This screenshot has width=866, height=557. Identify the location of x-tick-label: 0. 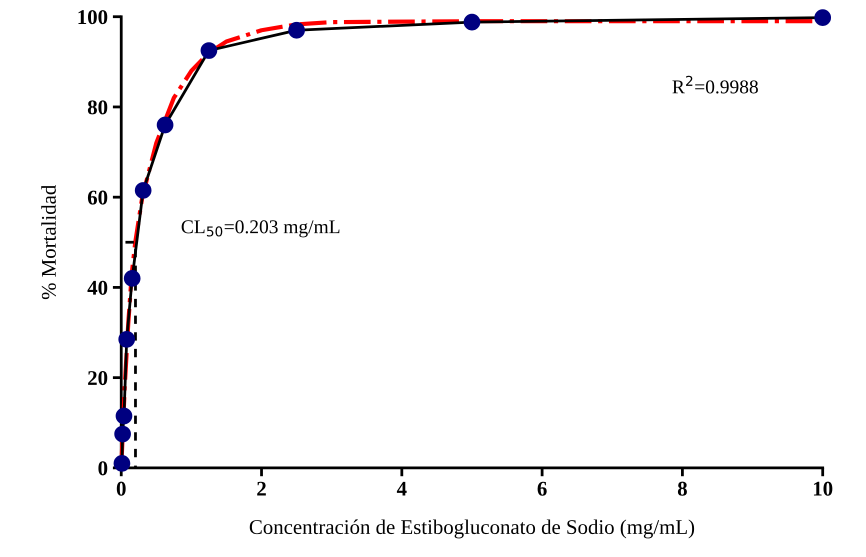
(121, 489).